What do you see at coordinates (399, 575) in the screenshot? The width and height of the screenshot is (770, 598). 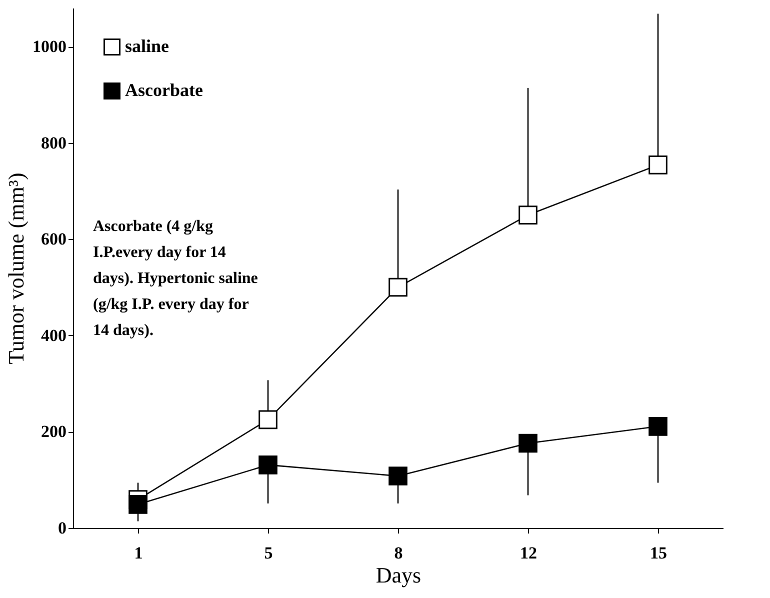 I see `x-axis-title: Days` at bounding box center [399, 575].